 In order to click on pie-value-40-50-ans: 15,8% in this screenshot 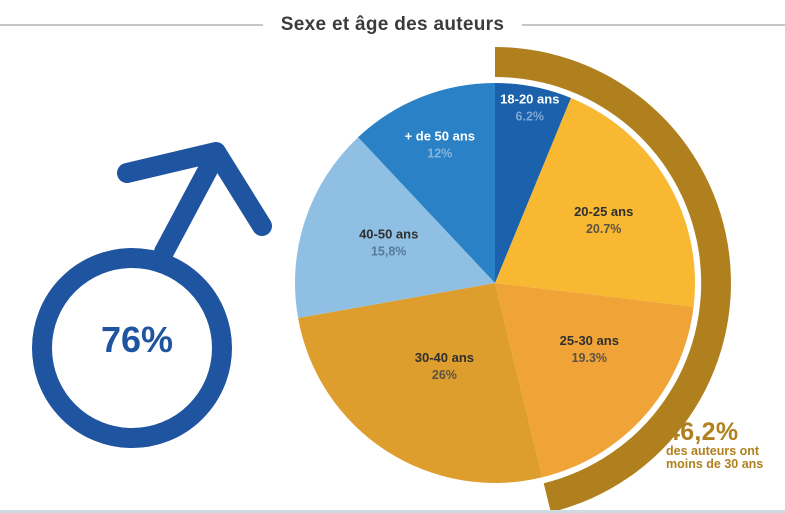, I will do `click(388, 252)`.